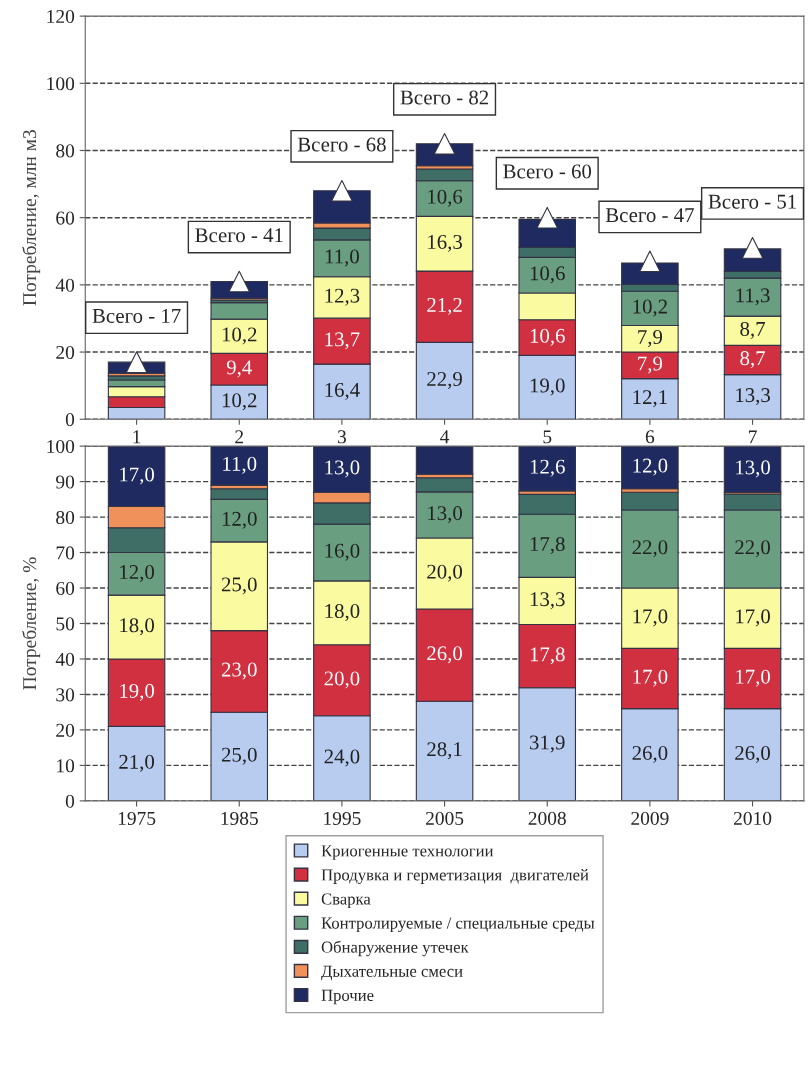 The width and height of the screenshot is (812, 1075). I want to click on x-tick-label: 2010, so click(752, 818).